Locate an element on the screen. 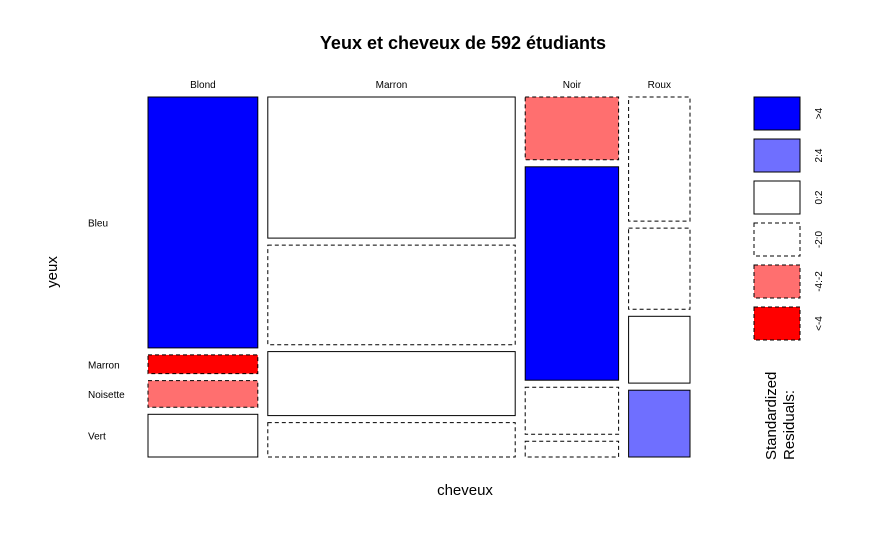 The height and width of the screenshot is (557, 892). row-label-bleu: Bleu is located at coordinates (98, 224).